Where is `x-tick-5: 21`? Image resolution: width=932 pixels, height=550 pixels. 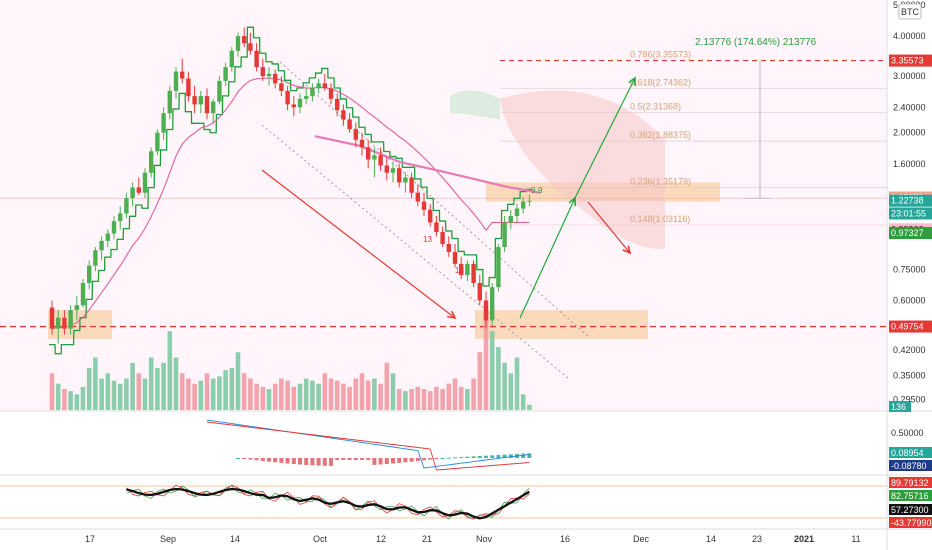 x-tick-5: 21 is located at coordinates (427, 539).